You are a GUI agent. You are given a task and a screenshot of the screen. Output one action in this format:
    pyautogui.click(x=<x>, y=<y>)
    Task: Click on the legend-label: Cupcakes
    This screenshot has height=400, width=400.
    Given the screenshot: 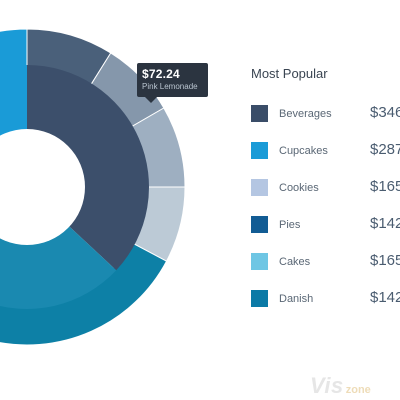 What is the action you would take?
    pyautogui.click(x=303, y=151)
    